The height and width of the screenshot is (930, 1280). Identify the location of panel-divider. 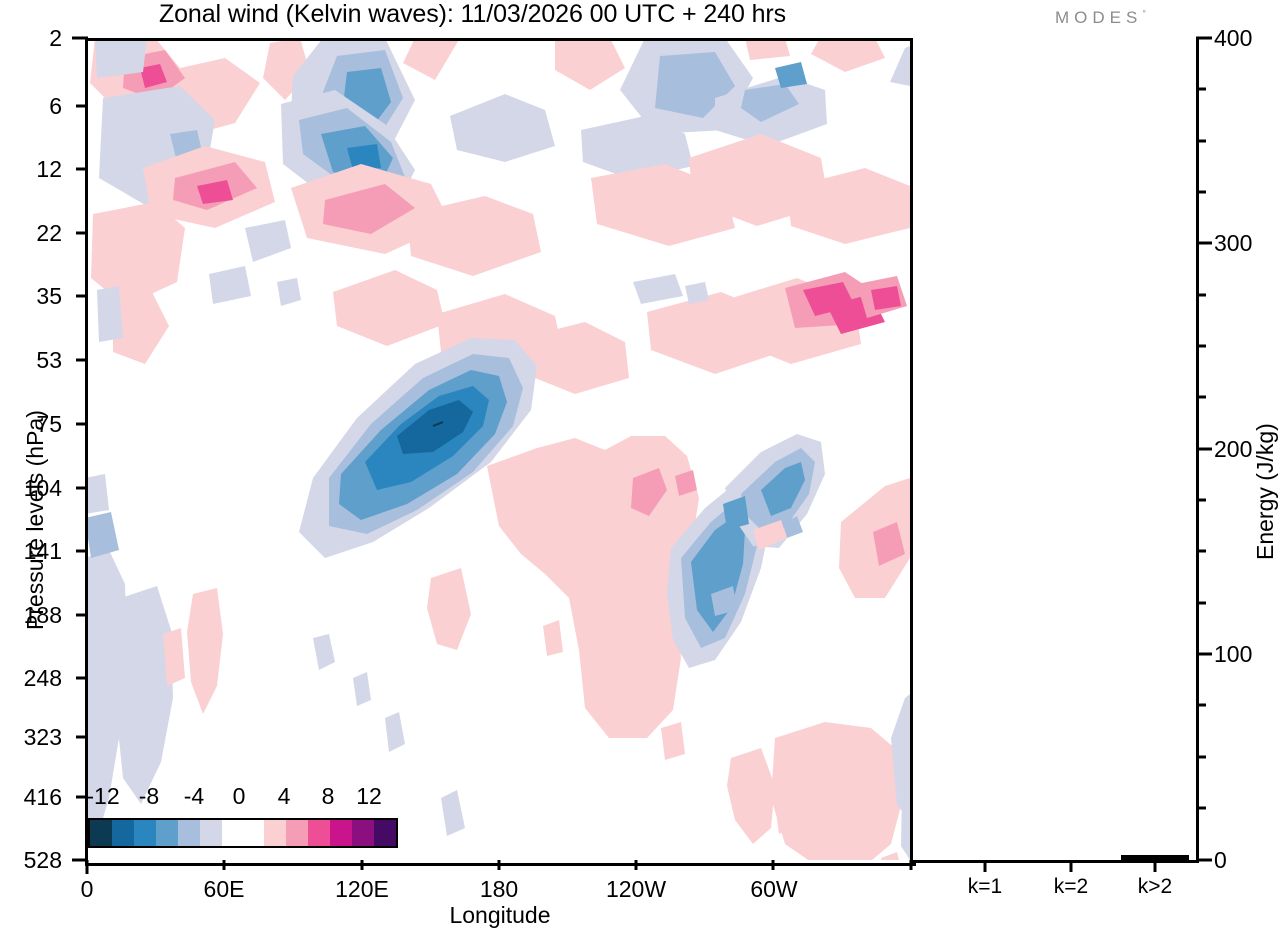
(911, 450).